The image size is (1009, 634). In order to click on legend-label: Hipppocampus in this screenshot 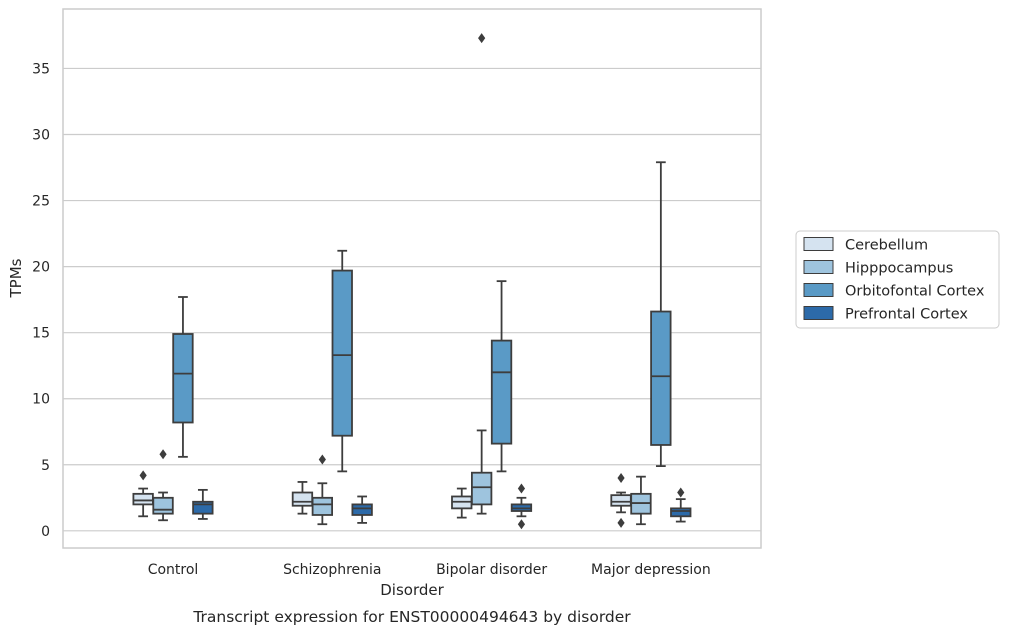, I will do `click(899, 269)`.